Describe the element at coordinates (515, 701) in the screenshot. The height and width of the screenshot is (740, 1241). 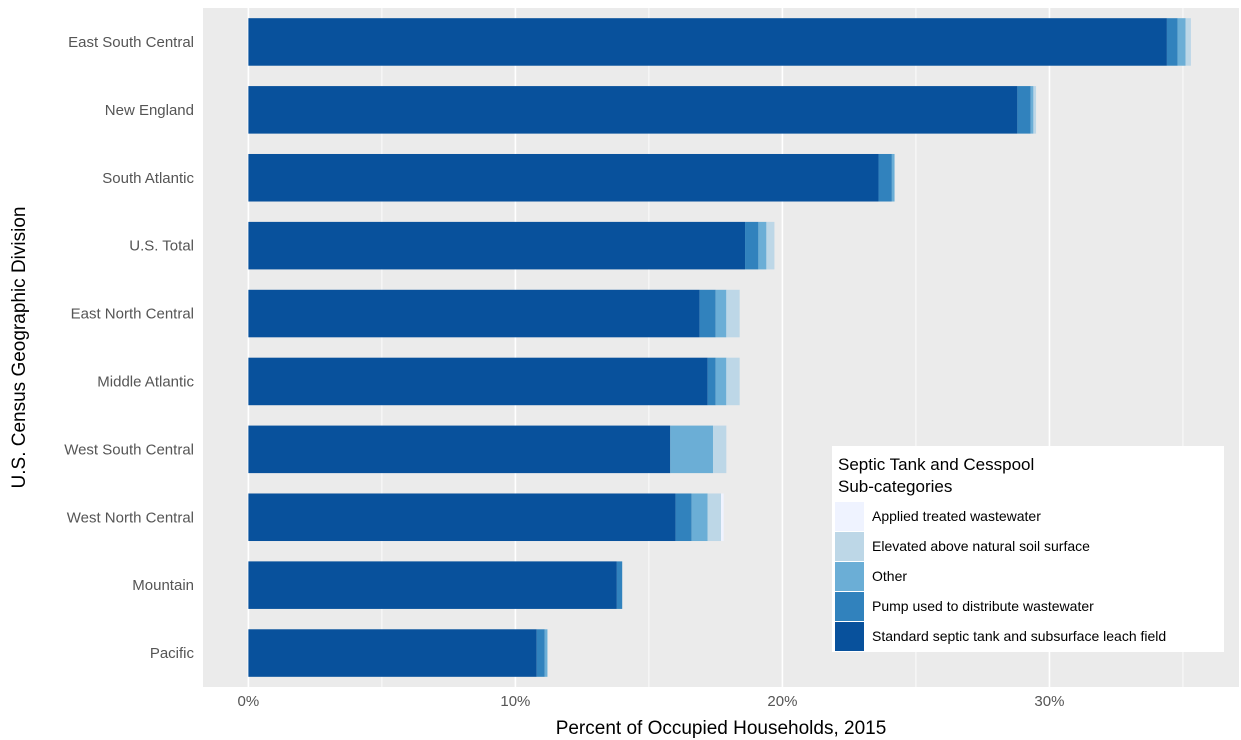
I see `x-tick-label: 10%` at that location.